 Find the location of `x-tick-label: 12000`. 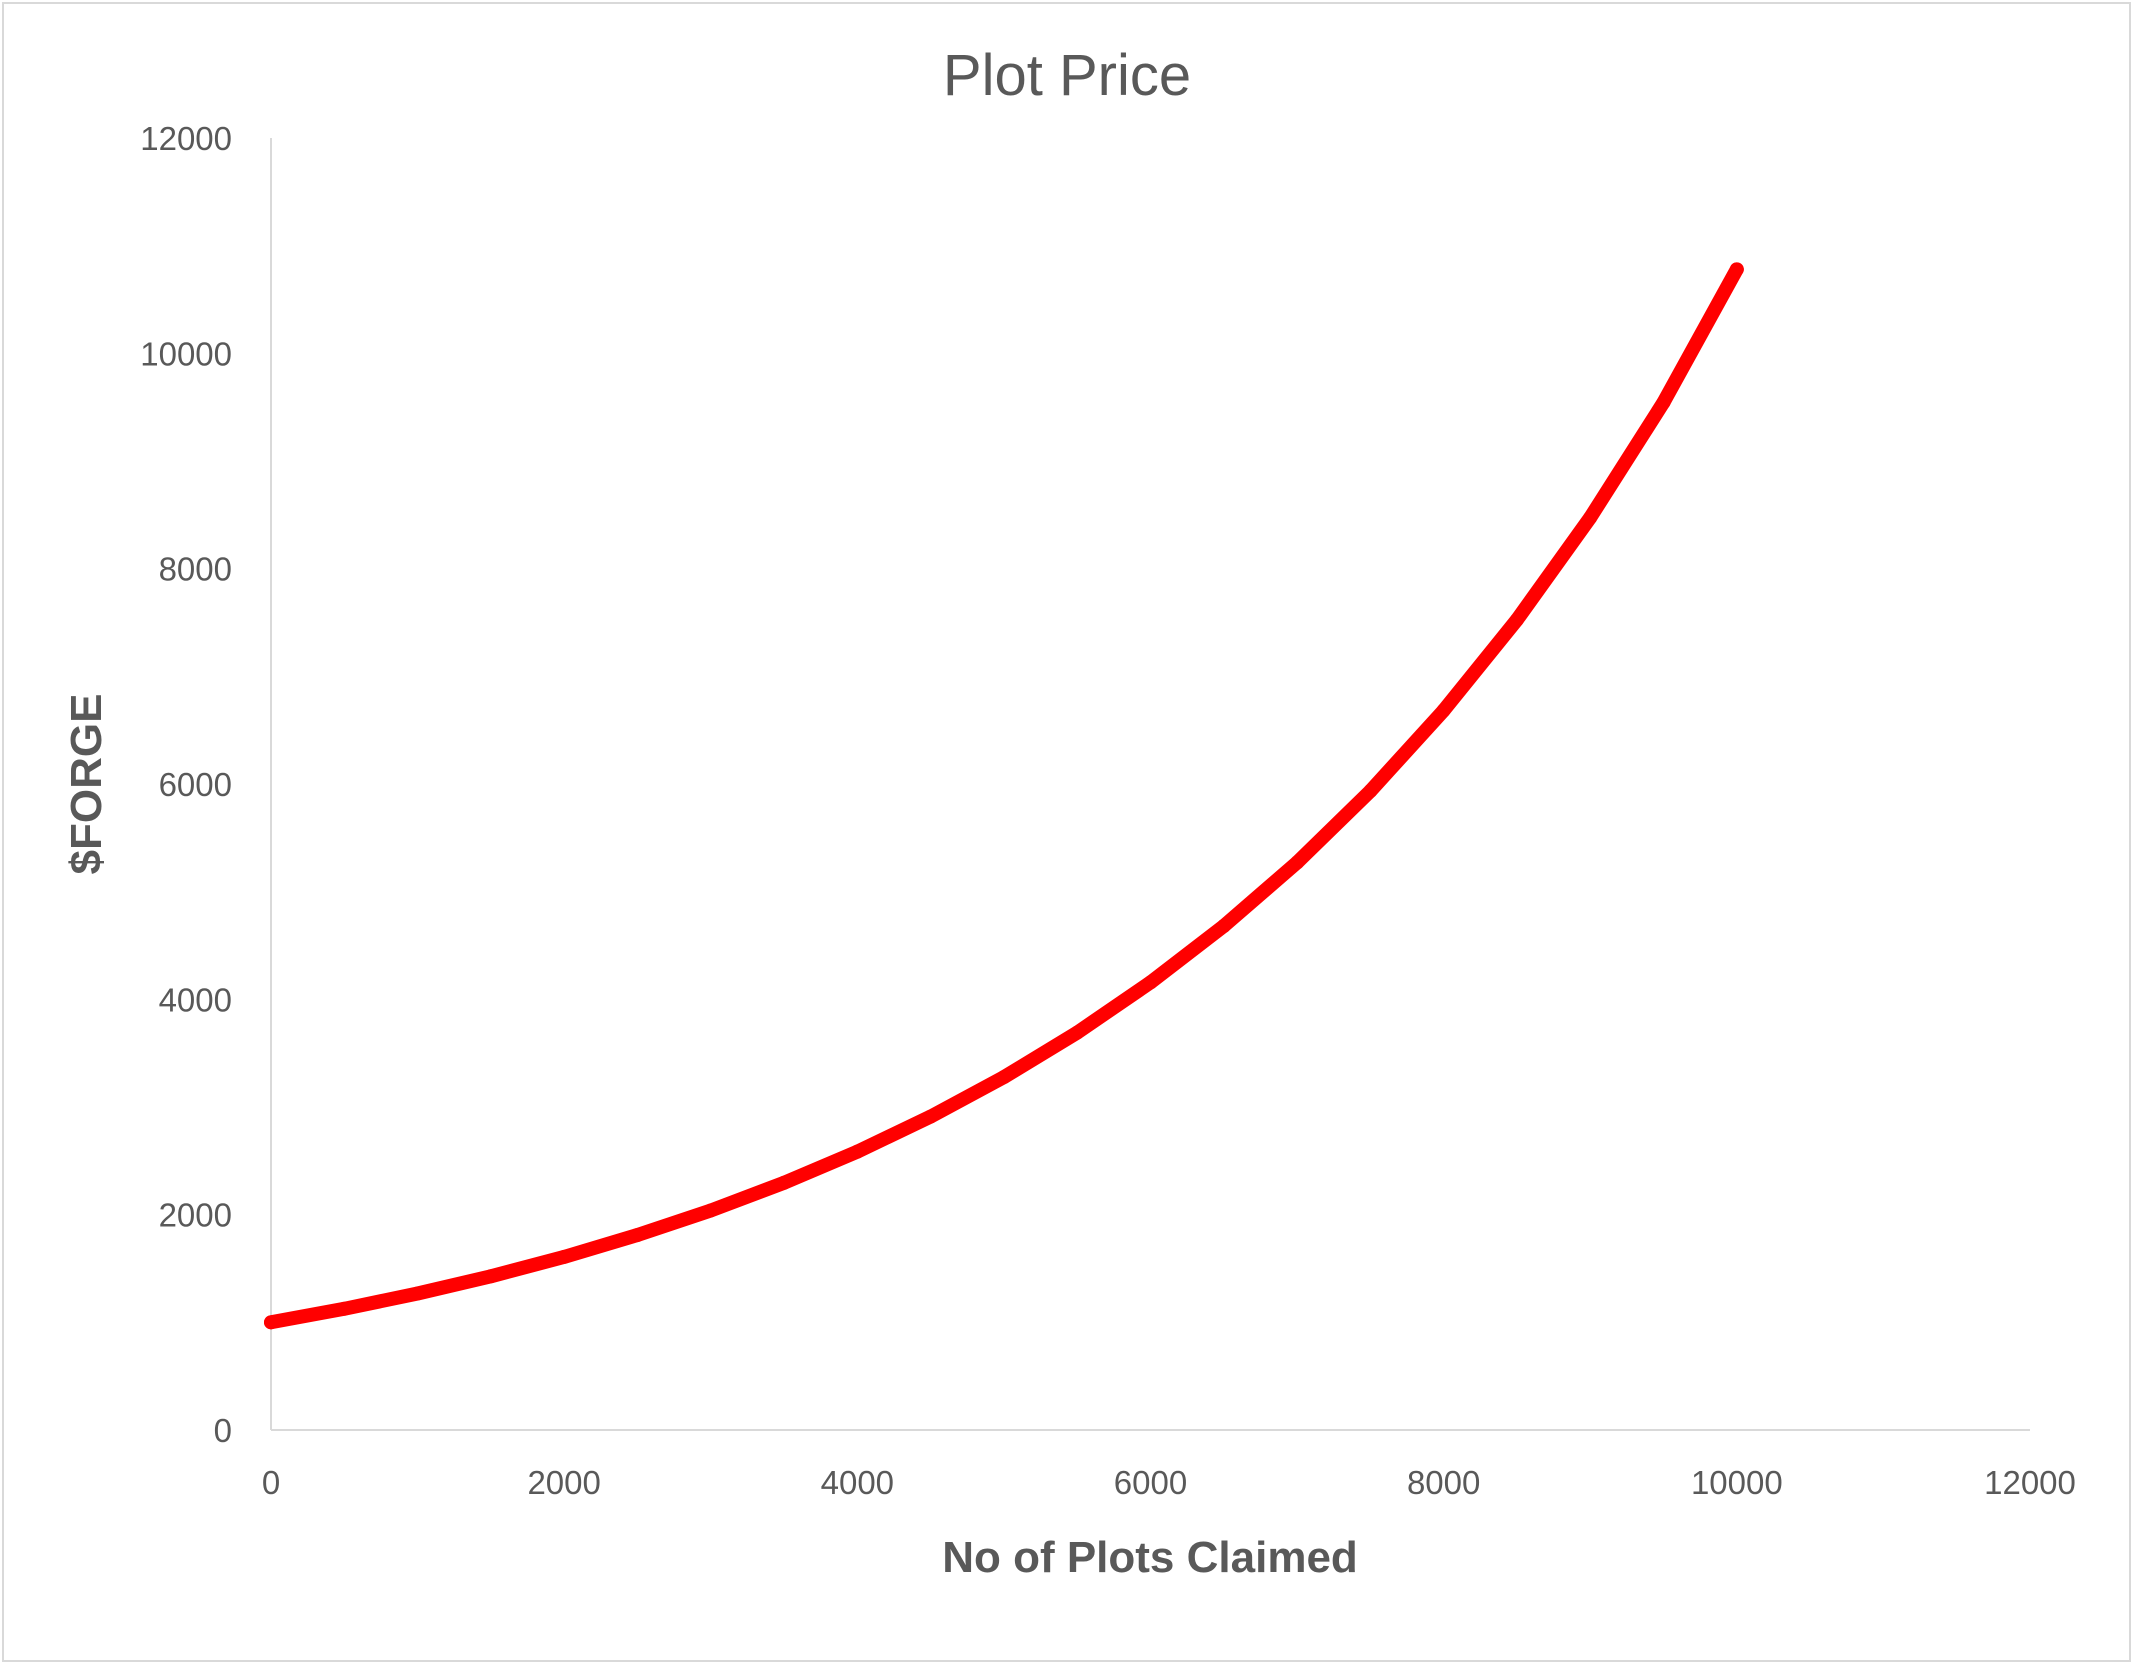

x-tick-label: 12000 is located at coordinates (2030, 1482).